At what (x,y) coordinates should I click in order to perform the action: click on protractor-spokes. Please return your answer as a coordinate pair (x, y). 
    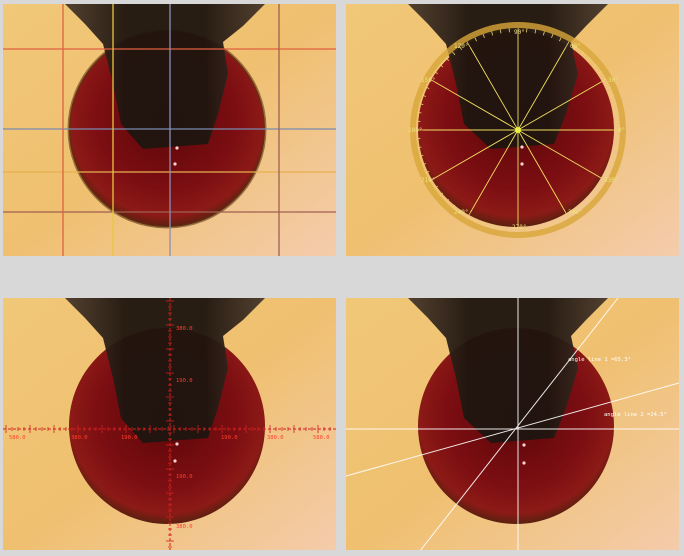
    Looking at the image, I should click on (518, 130).